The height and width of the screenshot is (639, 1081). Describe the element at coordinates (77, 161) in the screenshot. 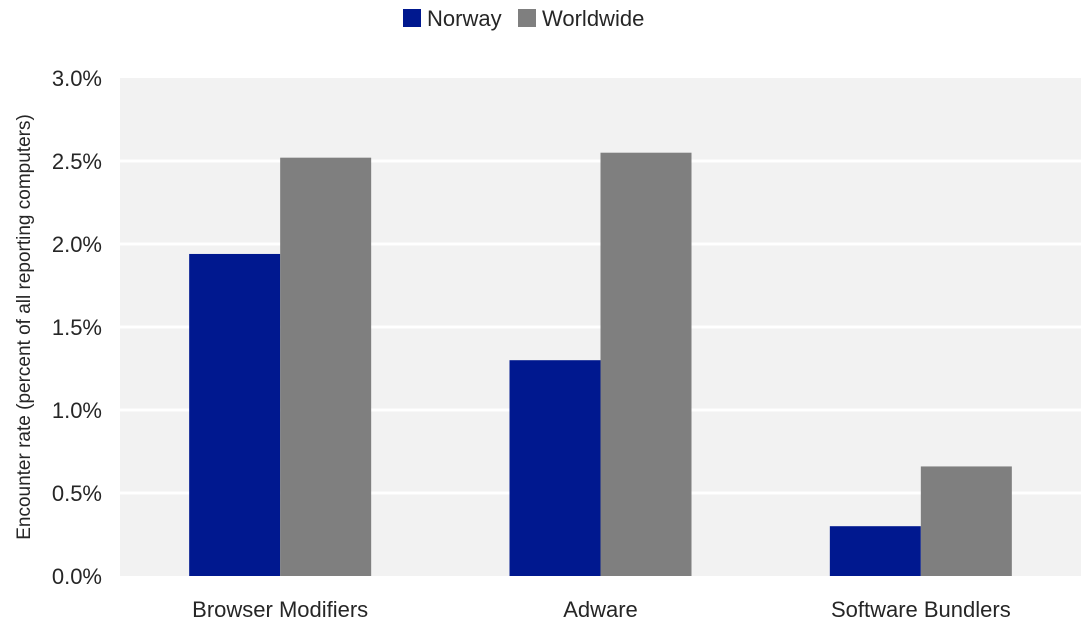

I see `y-tick-label: 2.5%` at that location.